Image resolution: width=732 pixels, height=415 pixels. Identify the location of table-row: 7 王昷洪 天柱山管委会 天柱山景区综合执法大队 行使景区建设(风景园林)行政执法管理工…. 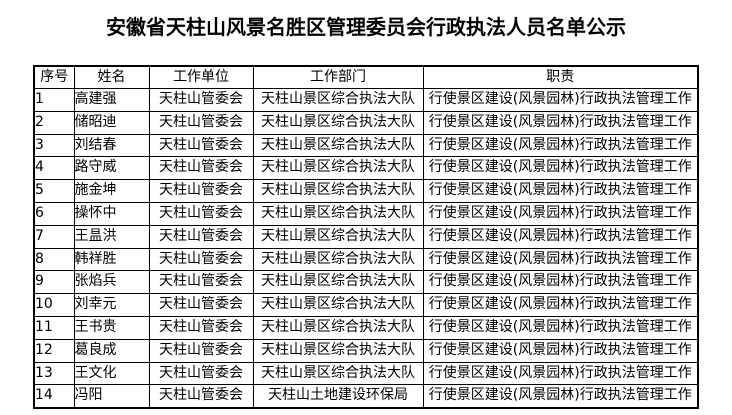
(366, 236).